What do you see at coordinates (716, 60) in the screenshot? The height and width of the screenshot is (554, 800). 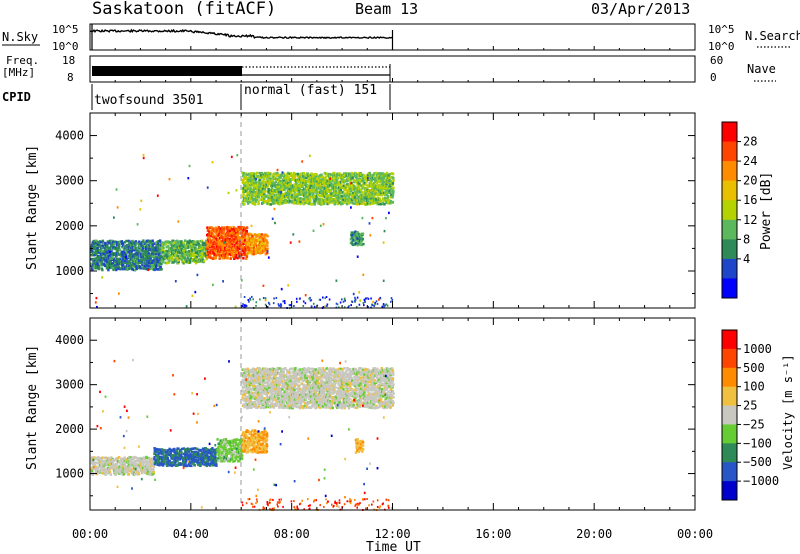 I see `nave-right-tick-top: 60` at bounding box center [716, 60].